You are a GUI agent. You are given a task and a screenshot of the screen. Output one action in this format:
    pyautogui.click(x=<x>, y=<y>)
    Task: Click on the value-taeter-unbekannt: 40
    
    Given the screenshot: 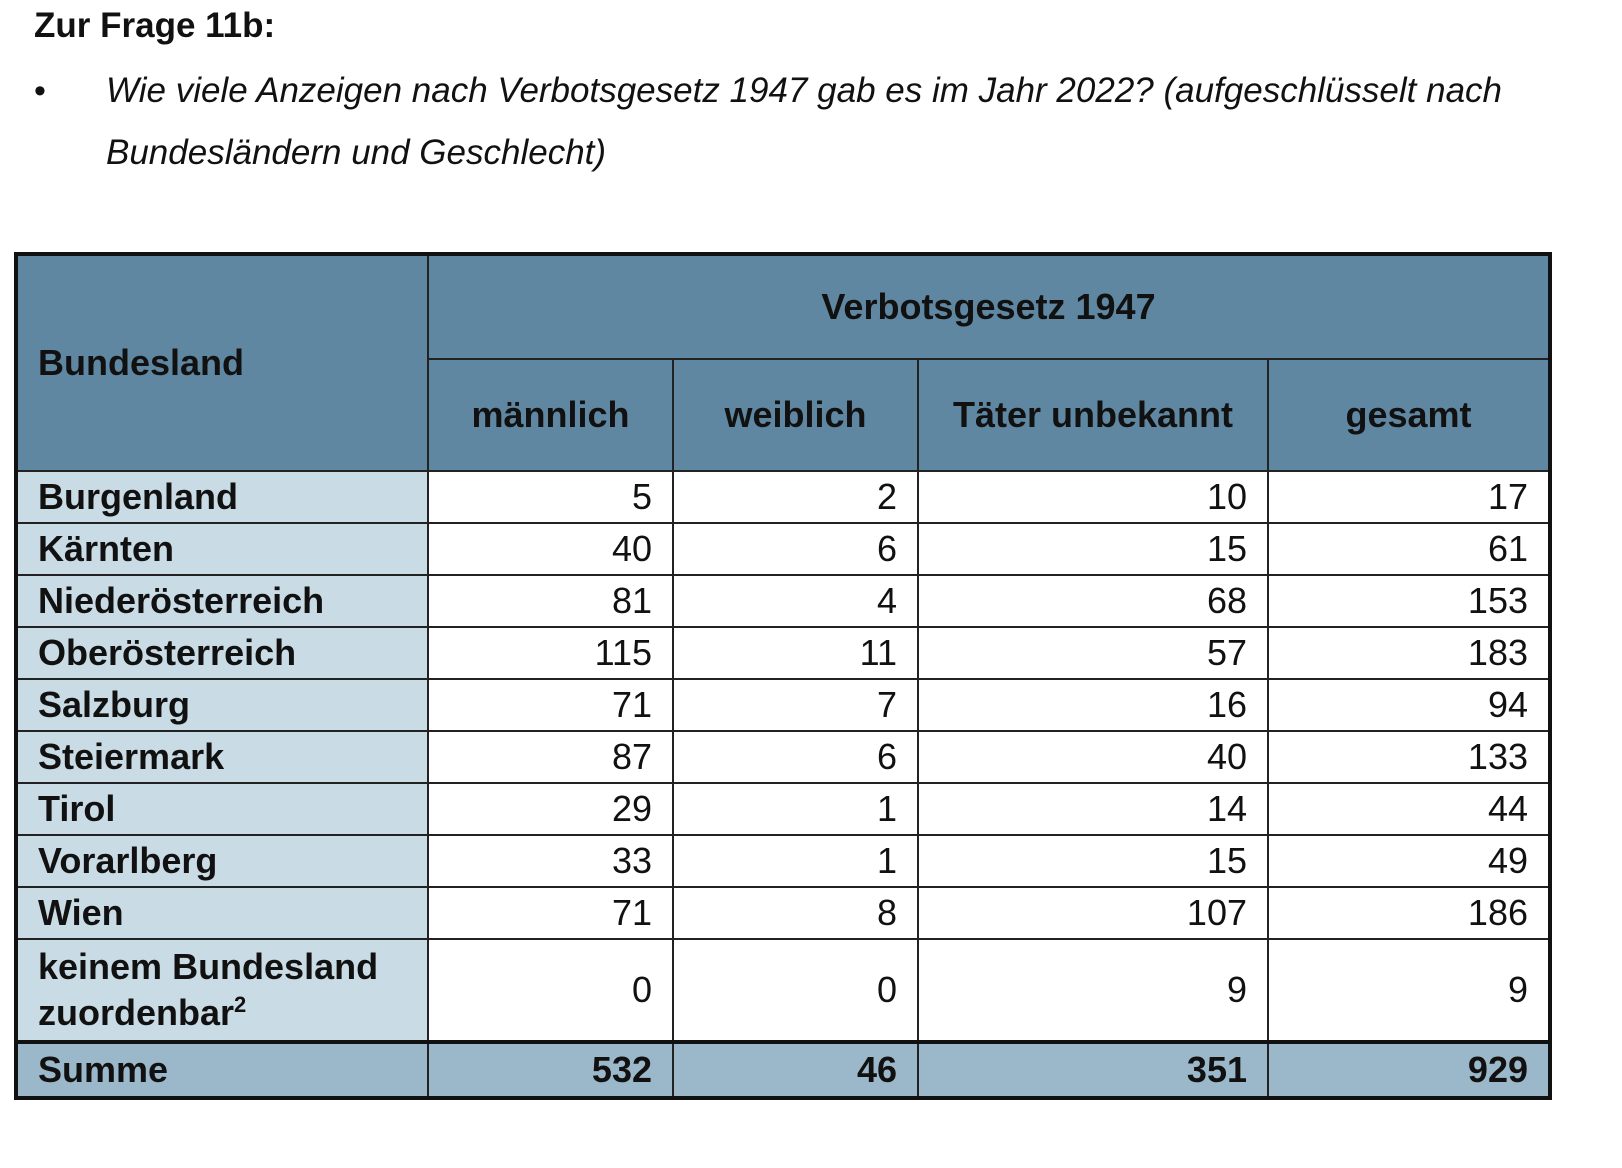 What is the action you would take?
    pyautogui.click(x=1093, y=757)
    